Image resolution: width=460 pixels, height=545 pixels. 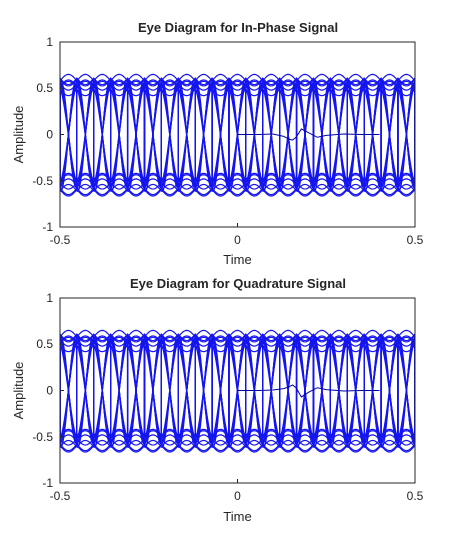 What do you see at coordinates (238, 283) in the screenshot?
I see `chart-title: Eye Diagram for Quadrature Signal` at bounding box center [238, 283].